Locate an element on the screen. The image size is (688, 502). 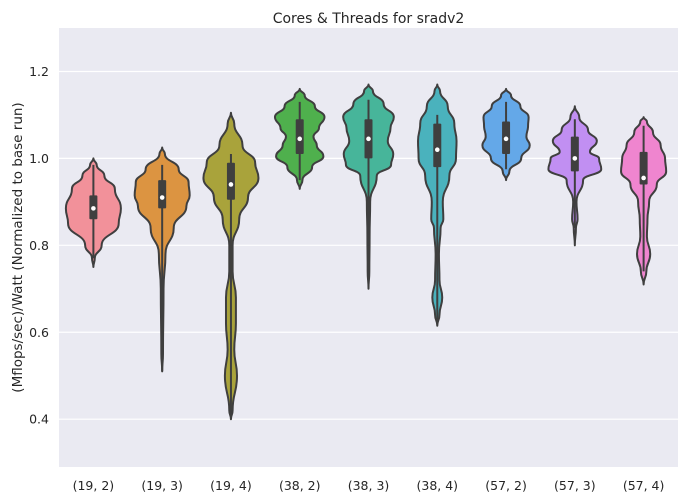
y-tick-labels: 0.4 0.6 0.8 1.0 1.2 is located at coordinates (39, 245).